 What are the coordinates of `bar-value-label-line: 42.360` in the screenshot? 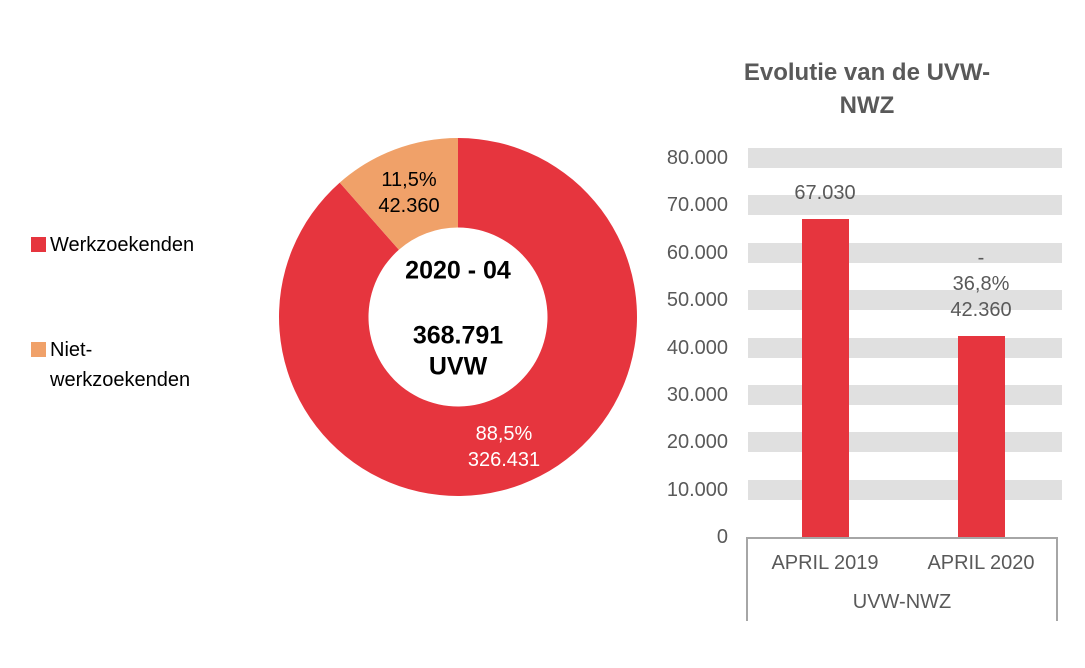 It's located at (981, 310).